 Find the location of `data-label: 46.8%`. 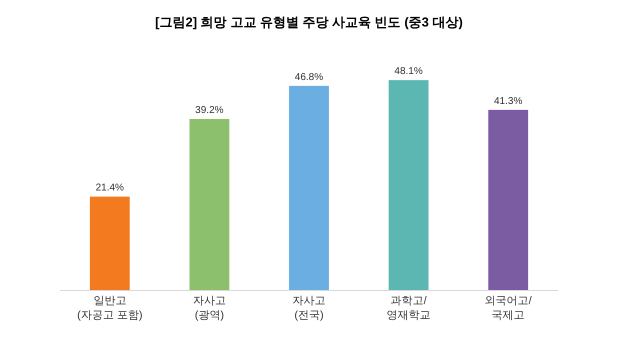

data-label: 46.8% is located at coordinates (309, 77).